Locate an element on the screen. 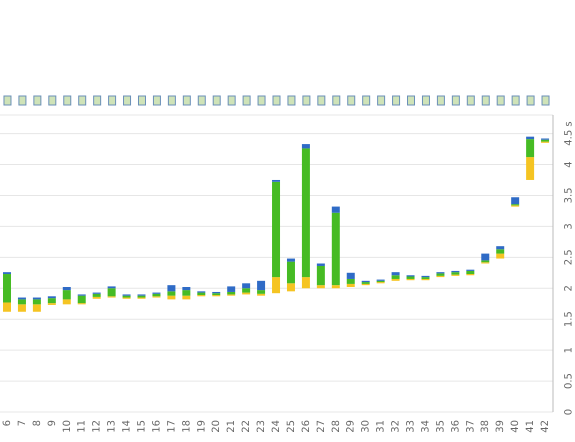 This screenshot has height=442, width=575. x-tick-label: 20 is located at coordinates (216, 426).